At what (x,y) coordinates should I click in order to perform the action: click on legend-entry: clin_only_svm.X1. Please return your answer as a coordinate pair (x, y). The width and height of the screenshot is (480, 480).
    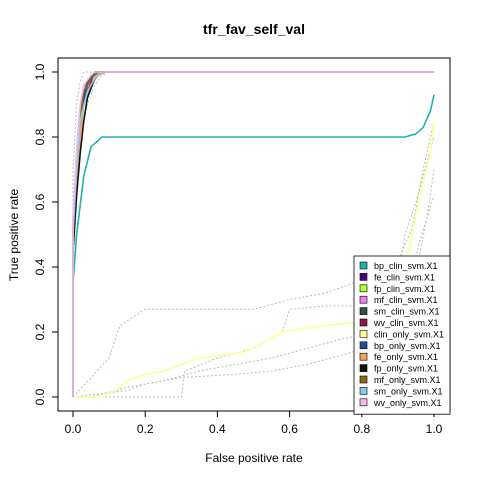
    Looking at the image, I should click on (409, 334).